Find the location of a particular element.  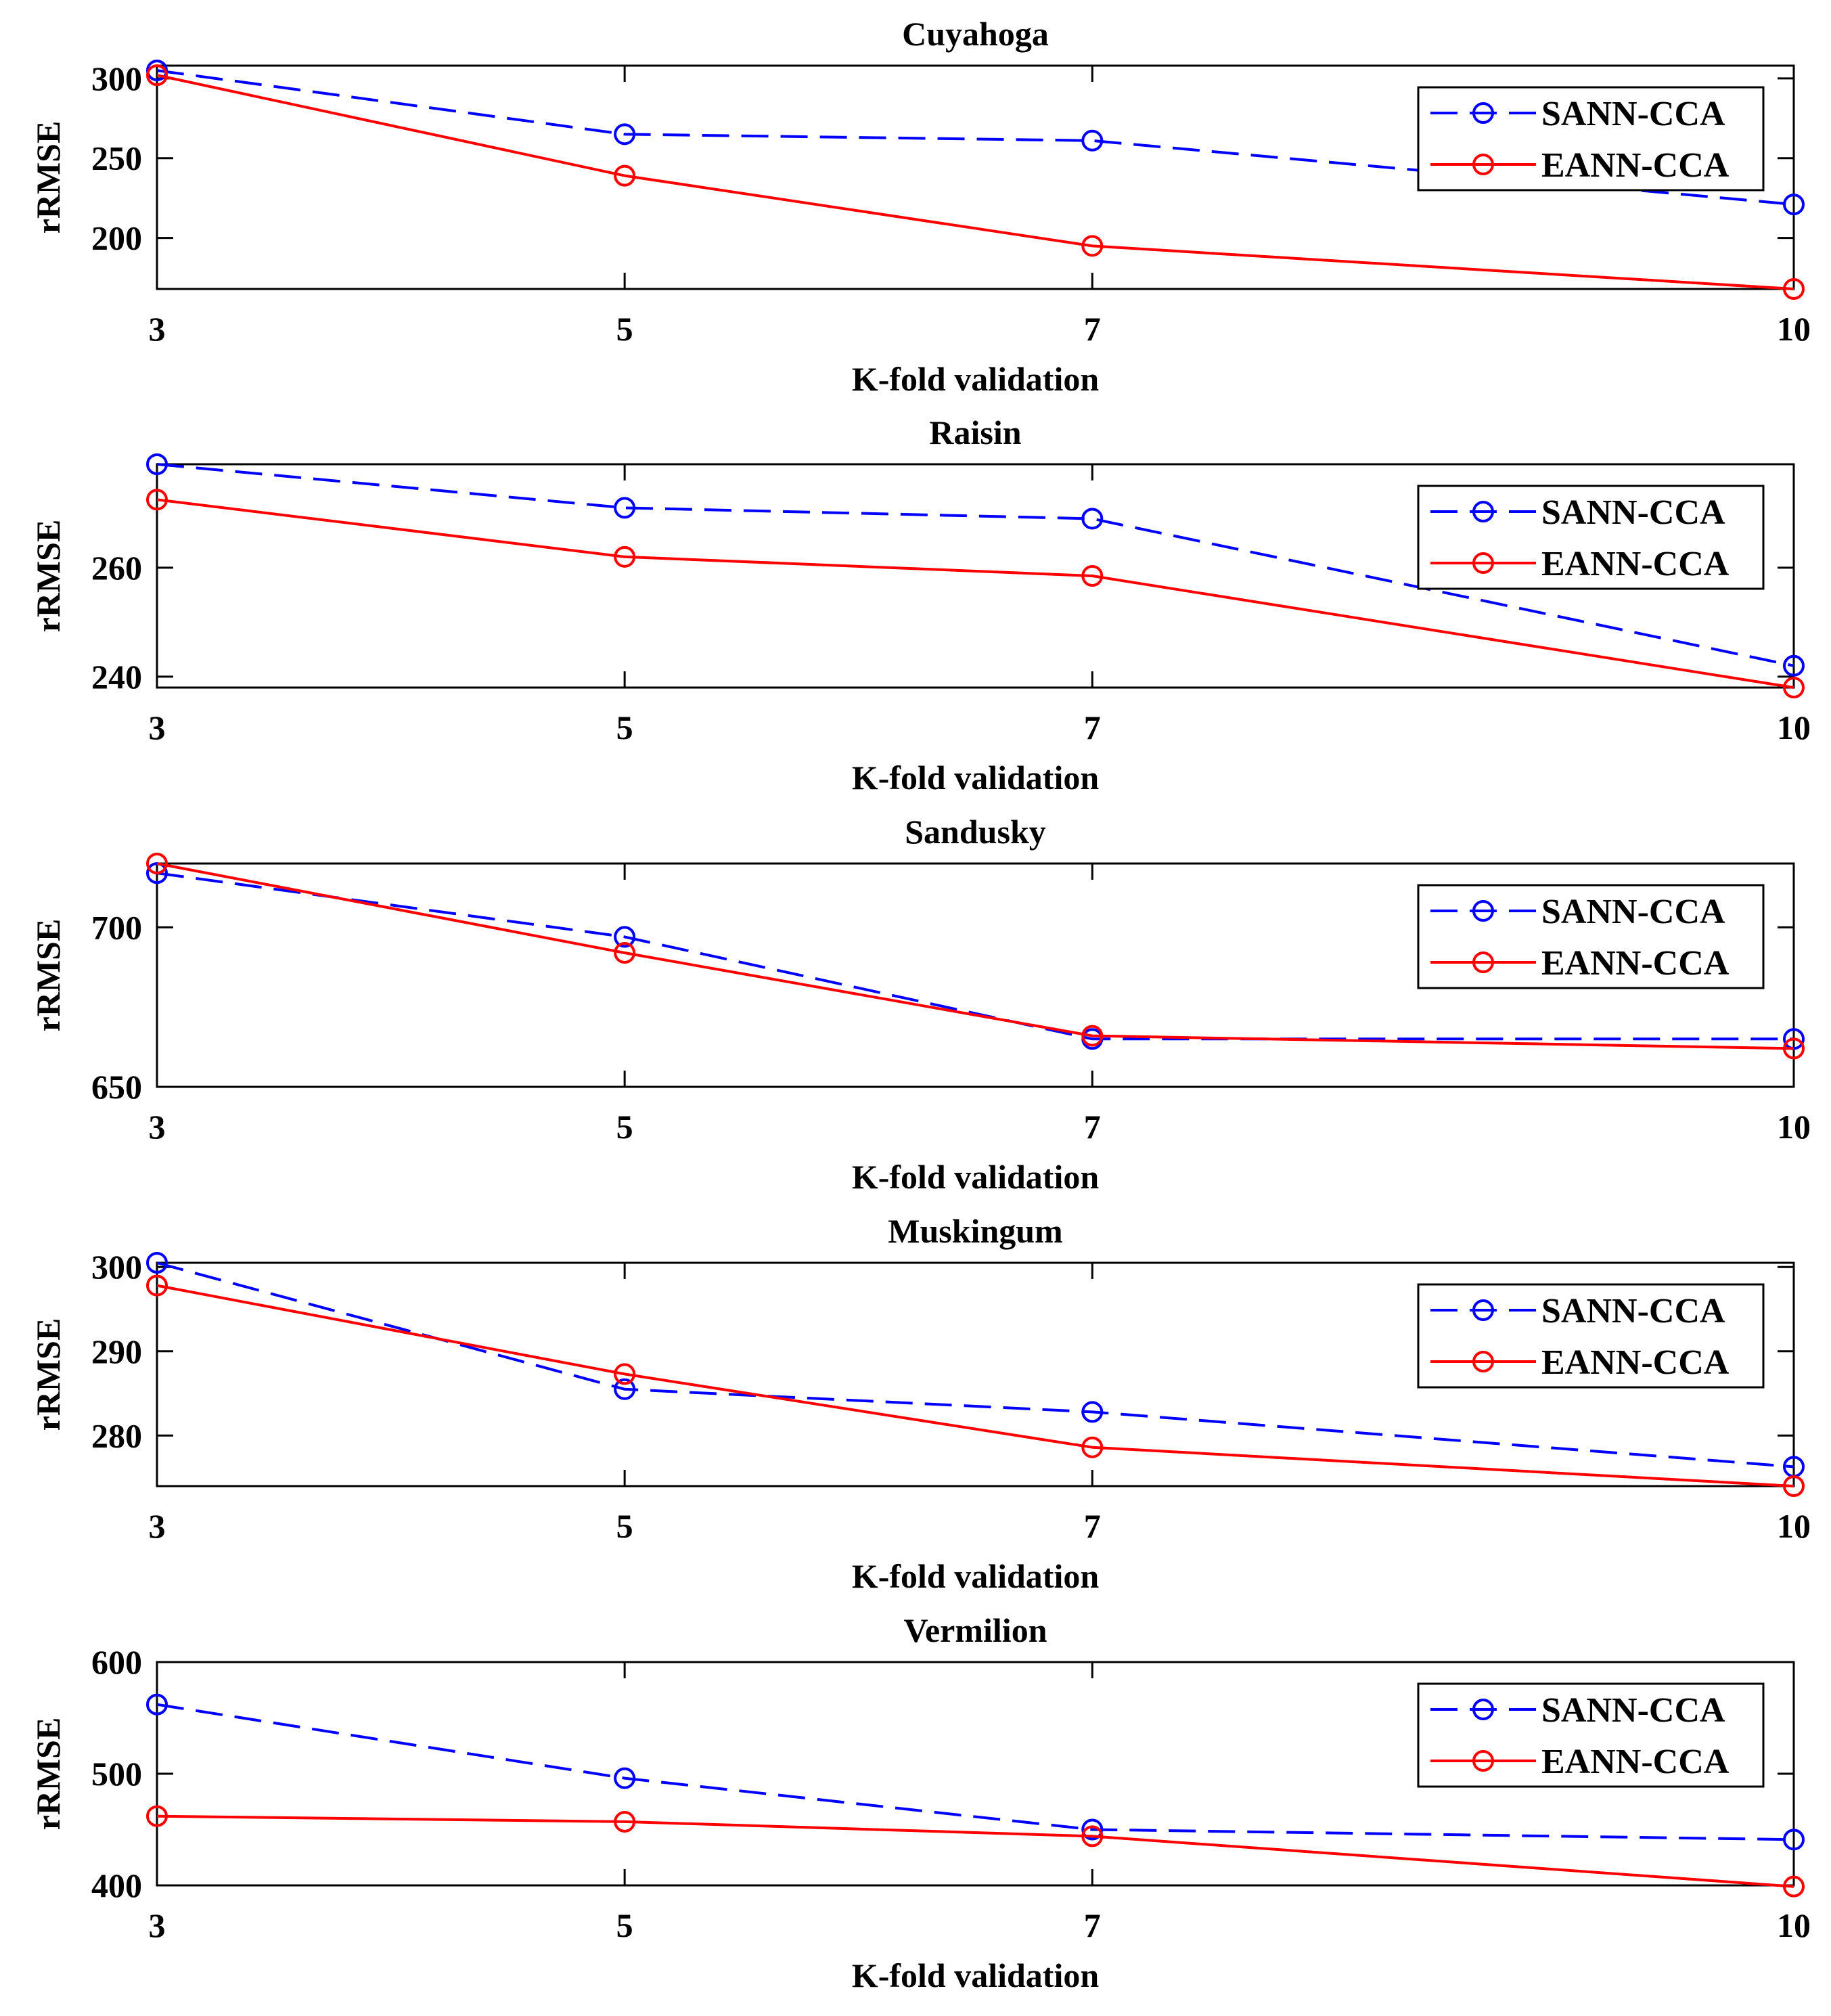

y-tick-label: 240 is located at coordinates (117, 677).